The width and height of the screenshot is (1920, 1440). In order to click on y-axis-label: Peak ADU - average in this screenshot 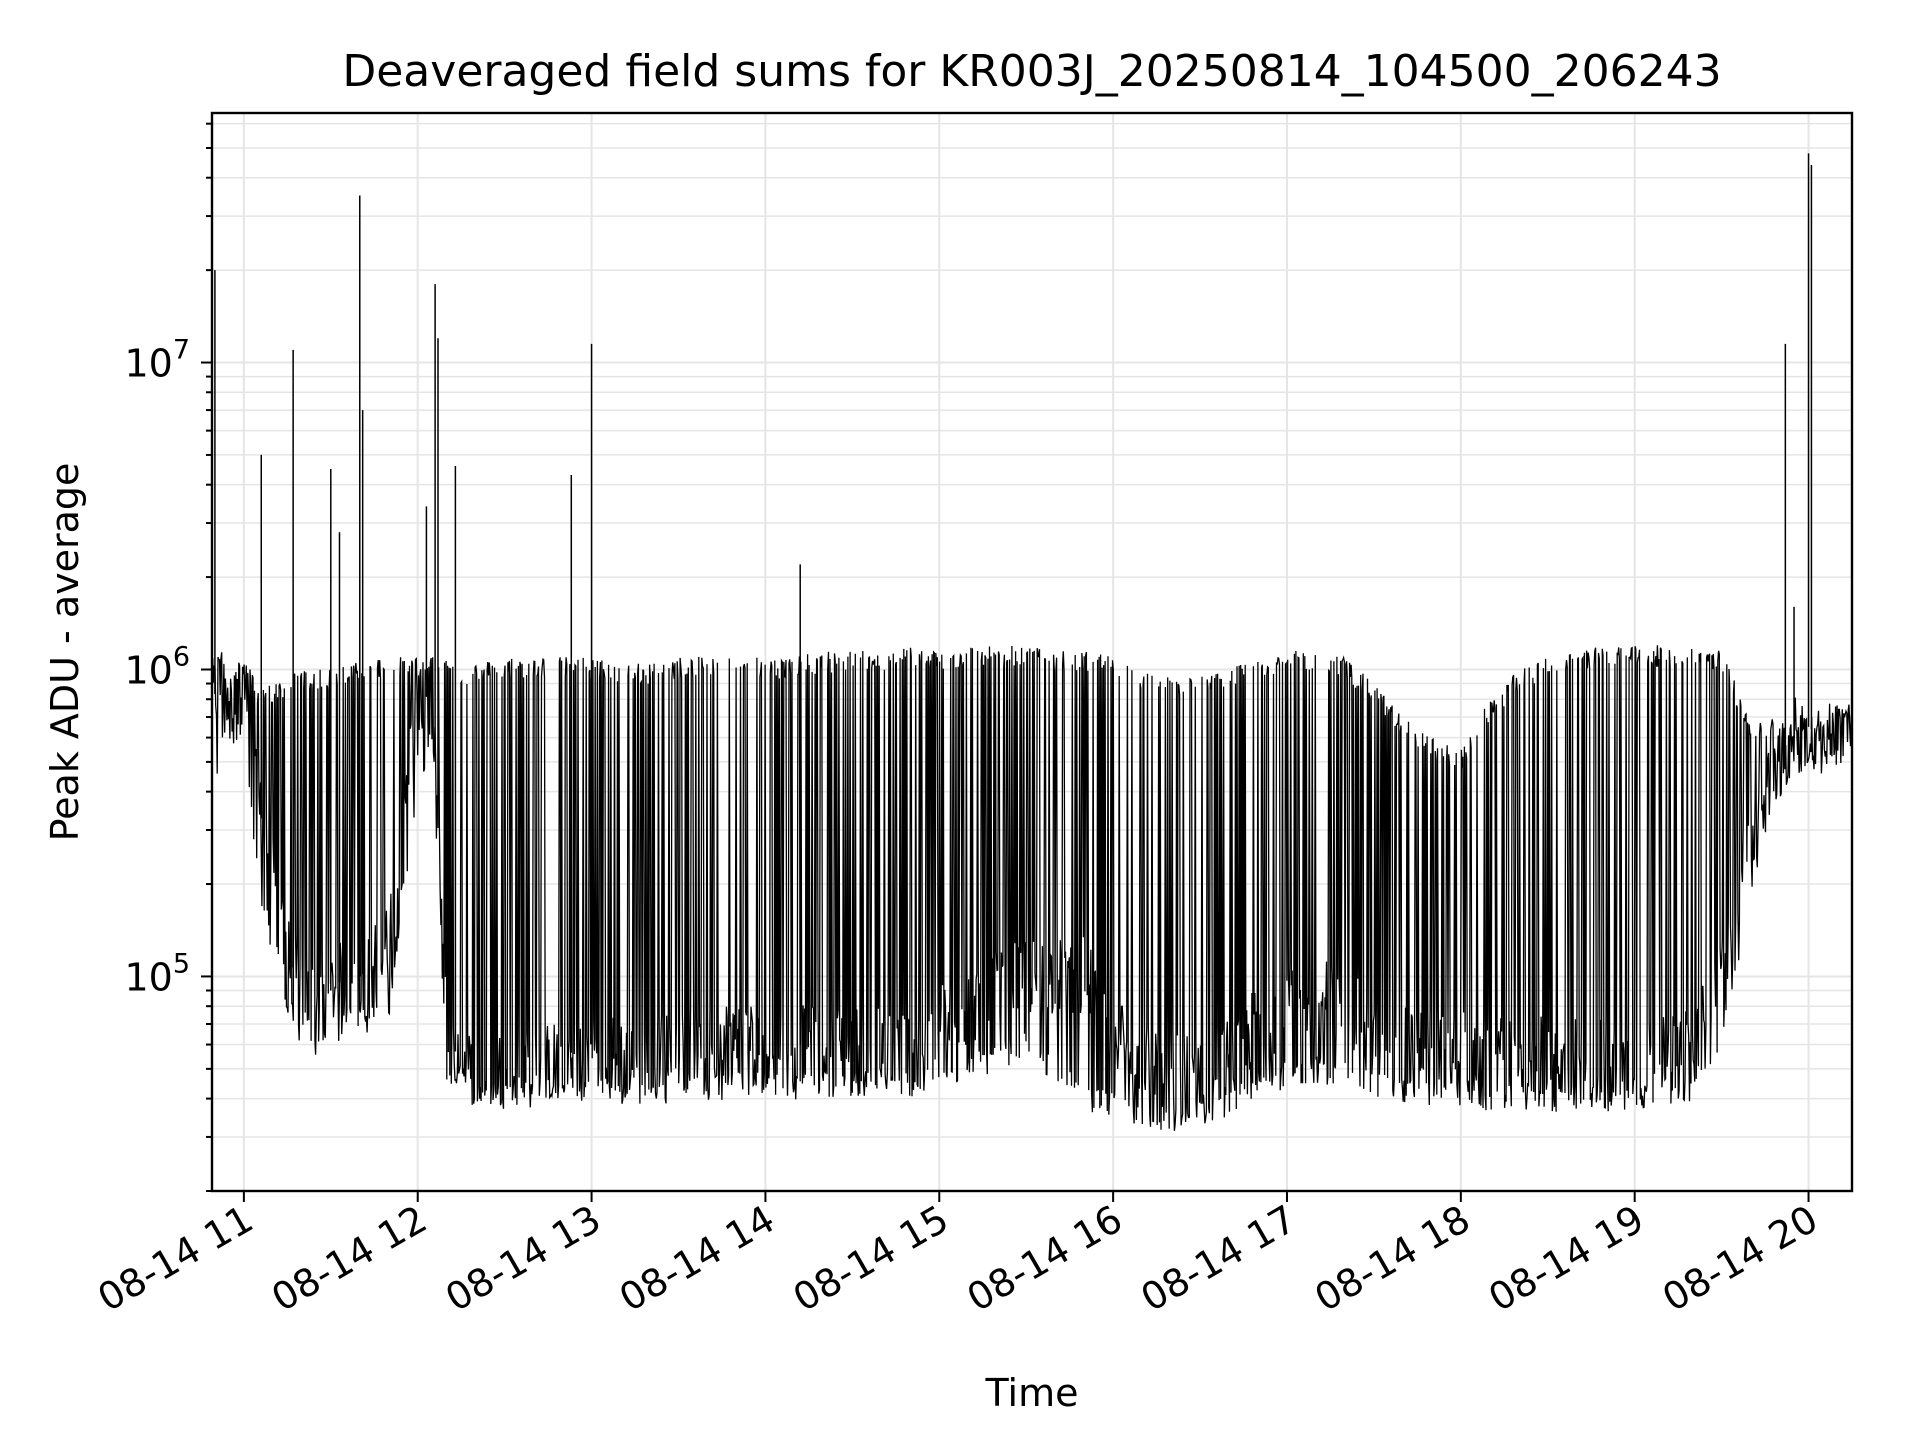, I will do `click(65, 652)`.